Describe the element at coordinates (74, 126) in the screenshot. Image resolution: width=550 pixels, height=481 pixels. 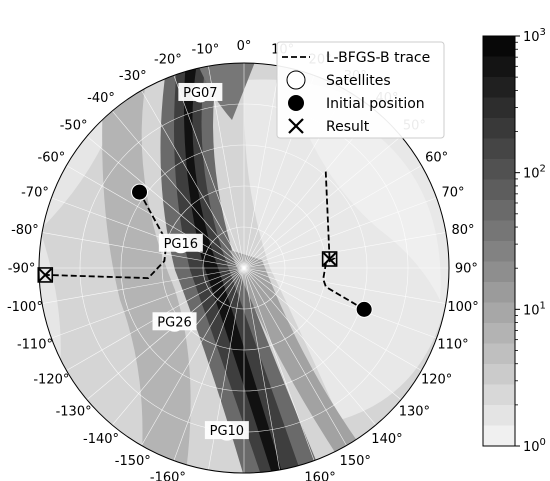
I see `angle-tick-label: -50°` at that location.